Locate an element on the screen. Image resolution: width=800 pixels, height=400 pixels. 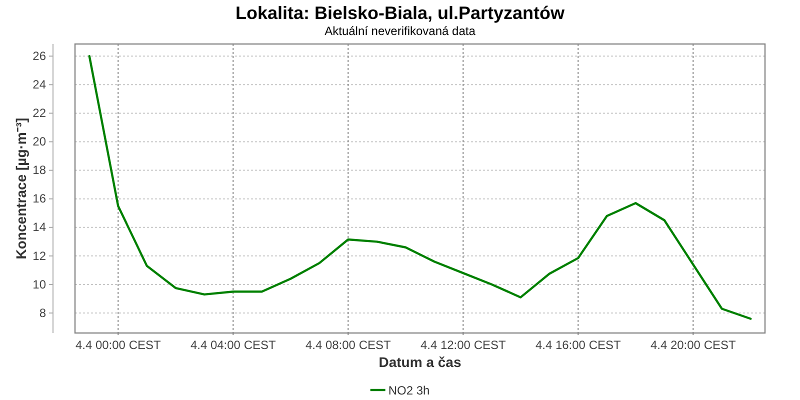
y-tick-label: 24 is located at coordinates (39, 85).